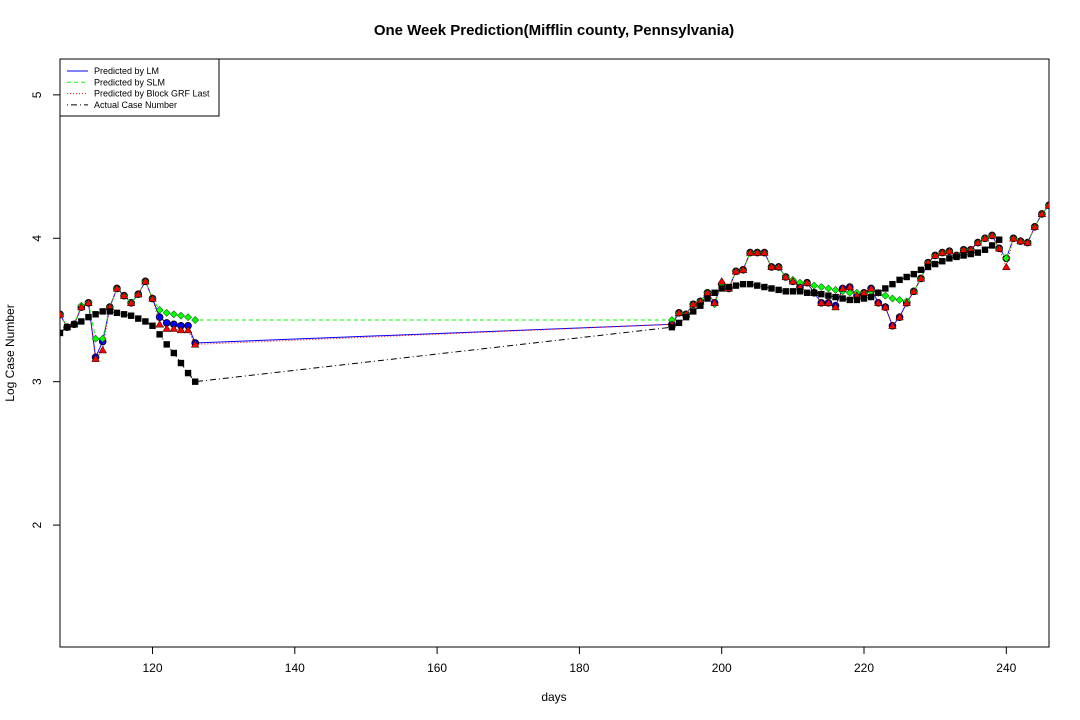  Describe the element at coordinates (126, 71) in the screenshot. I see `legend-entry: Predicted by LM` at that location.